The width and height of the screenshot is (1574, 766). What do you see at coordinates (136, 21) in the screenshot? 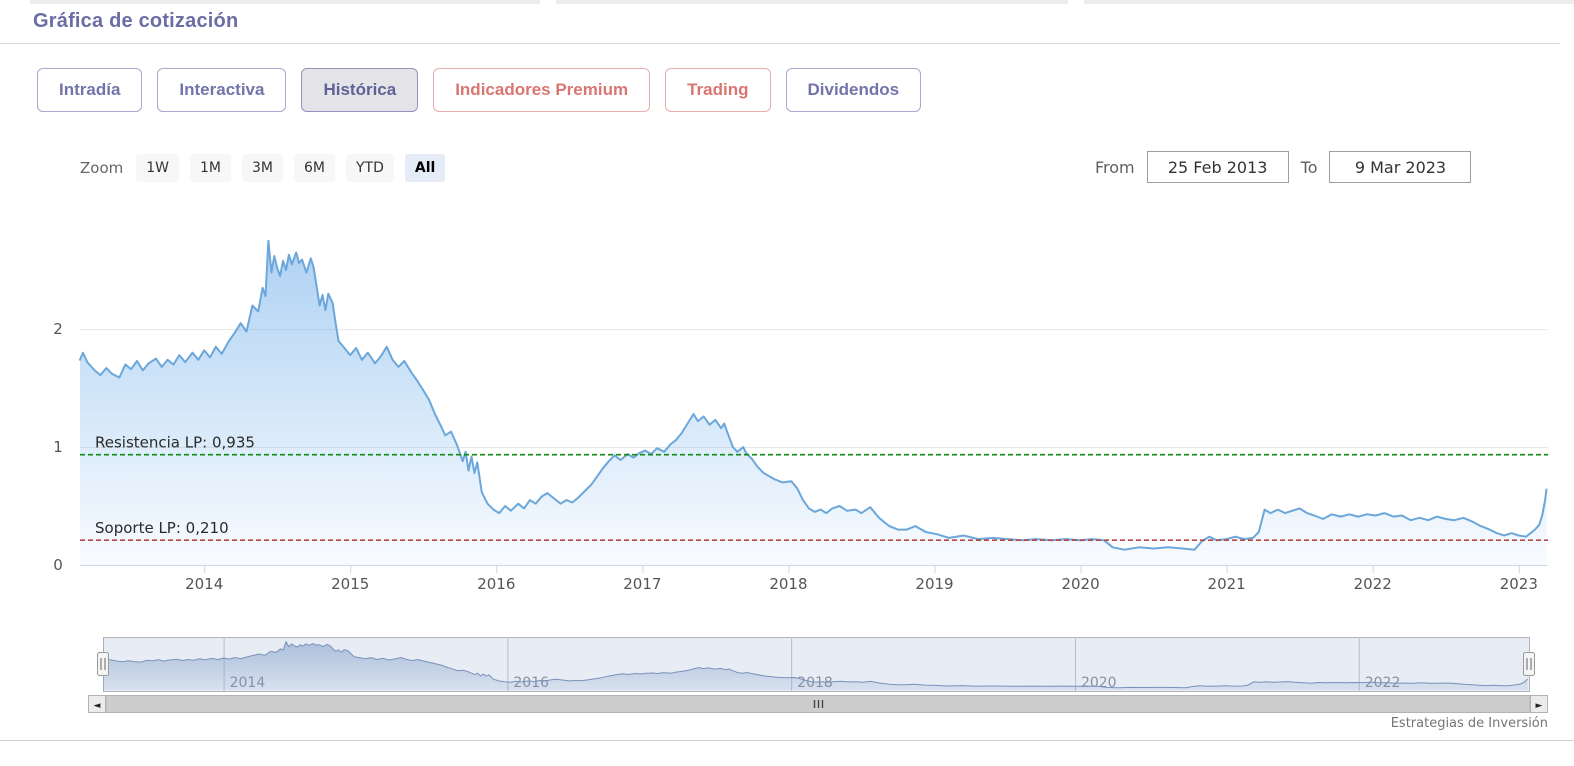
I see `page-title: Gráfica de cotización` at bounding box center [136, 21].